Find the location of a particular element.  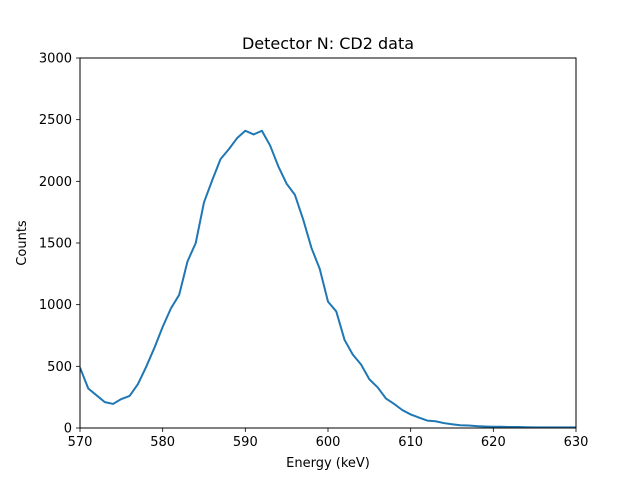

y-axis: 0 500 1000 1500 2000 2500 3000 is located at coordinates (59, 244).